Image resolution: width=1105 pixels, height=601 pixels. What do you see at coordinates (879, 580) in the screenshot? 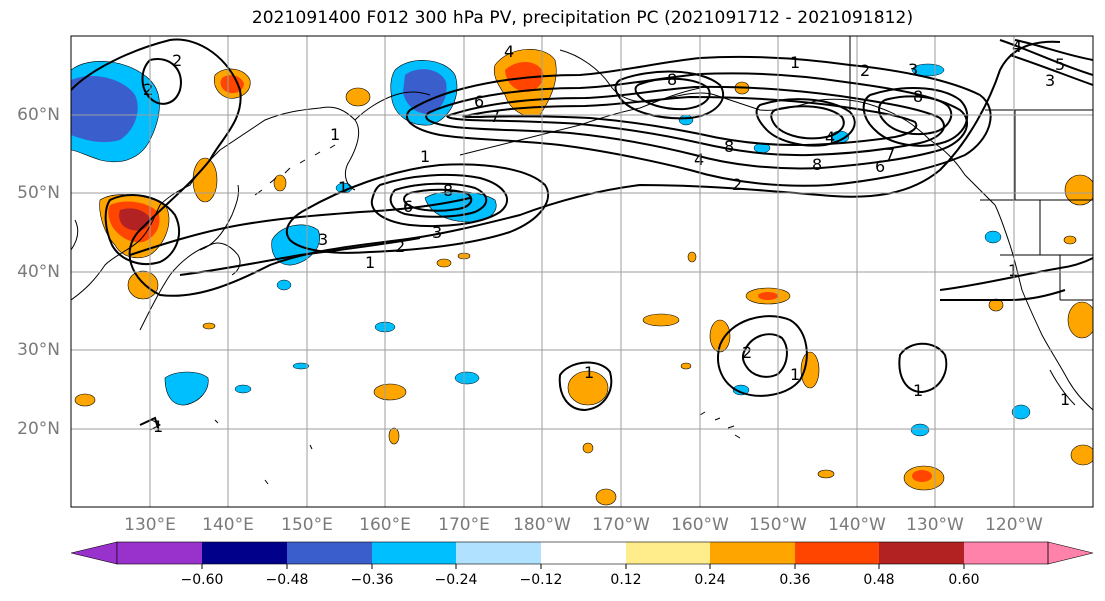
I see `colorbar-tick-label: 0.48` at bounding box center [879, 580].